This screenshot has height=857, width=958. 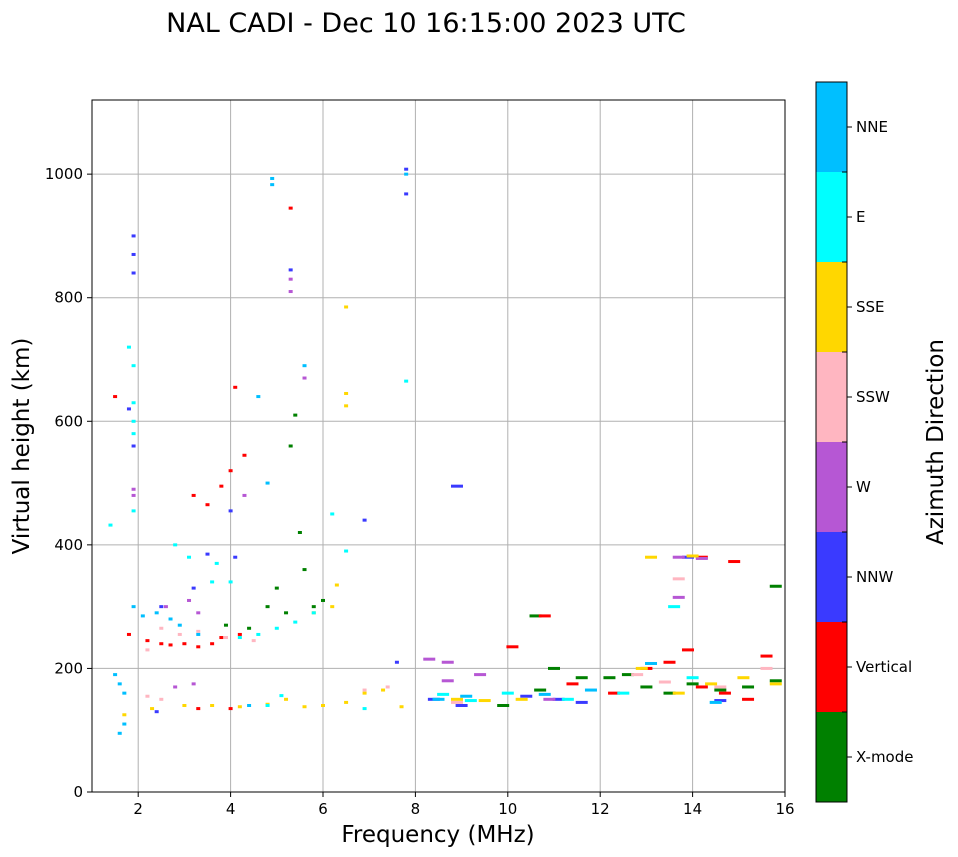 I want to click on y-tick-label: 400, so click(x=68, y=545).